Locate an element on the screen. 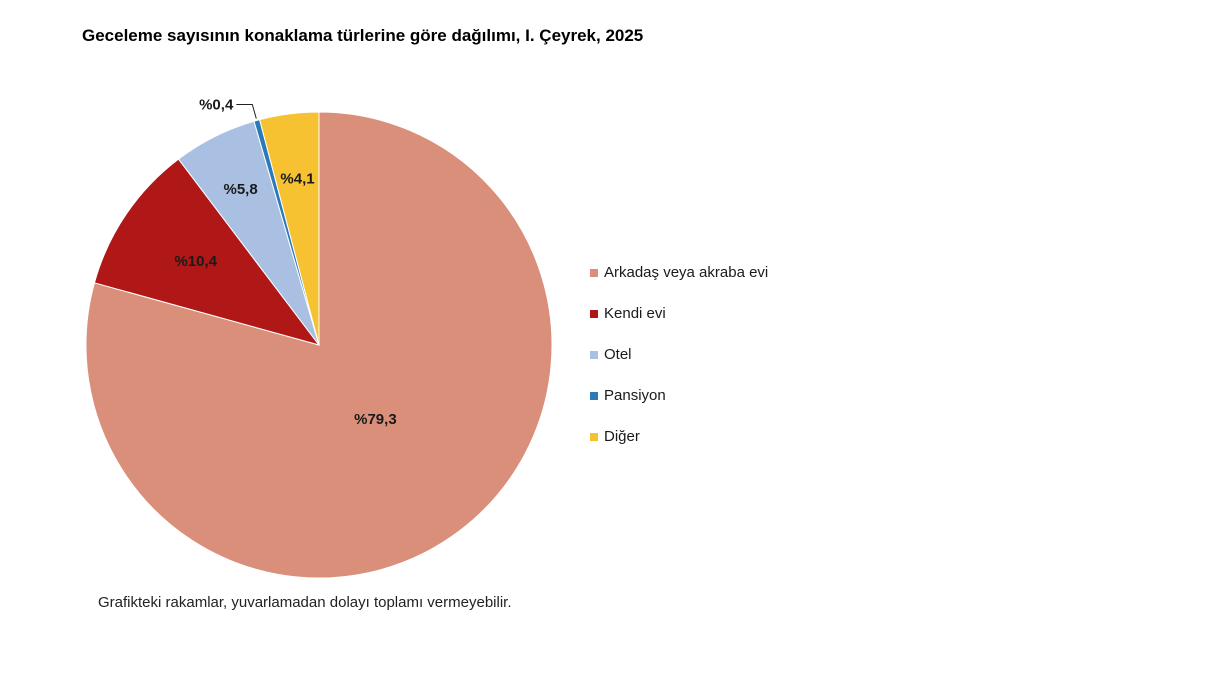 The height and width of the screenshot is (675, 1211). legend-item-otel: Otel is located at coordinates (679, 354).